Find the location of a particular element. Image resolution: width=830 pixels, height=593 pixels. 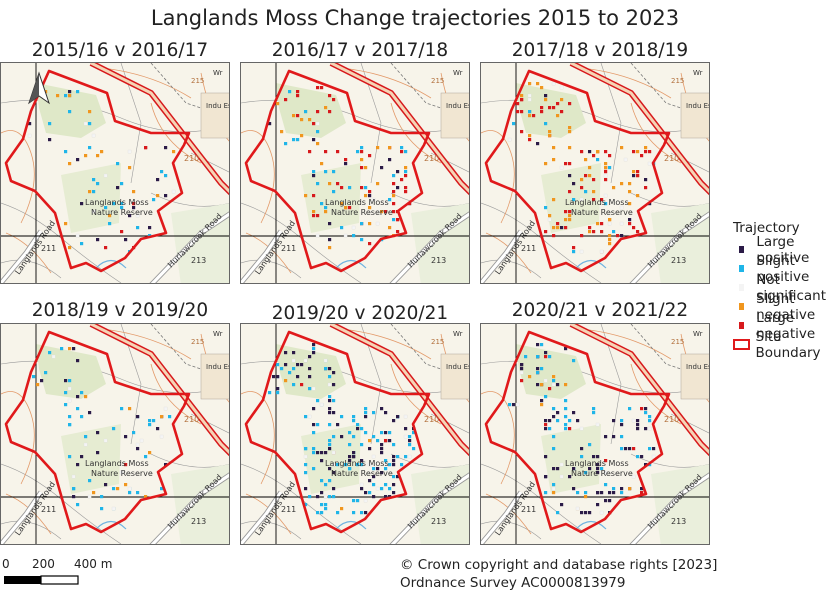

legend-swatch is located at coordinates (742, 249).